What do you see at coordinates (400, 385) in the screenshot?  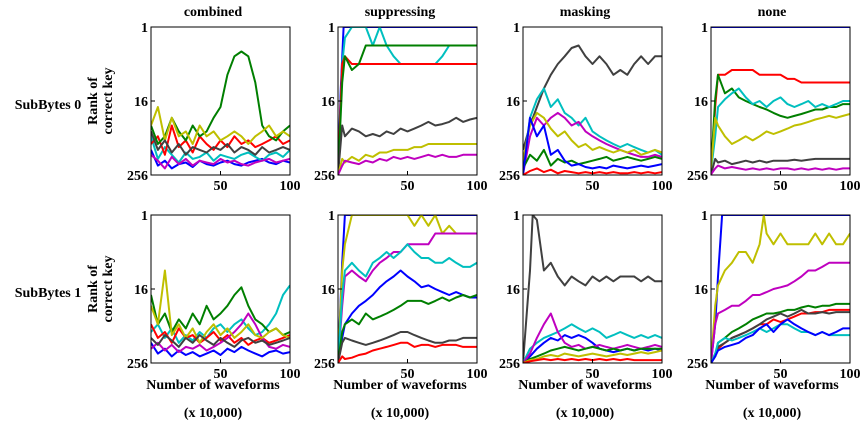 I see `xlabel-col-1: Number of waveforms` at bounding box center [400, 385].